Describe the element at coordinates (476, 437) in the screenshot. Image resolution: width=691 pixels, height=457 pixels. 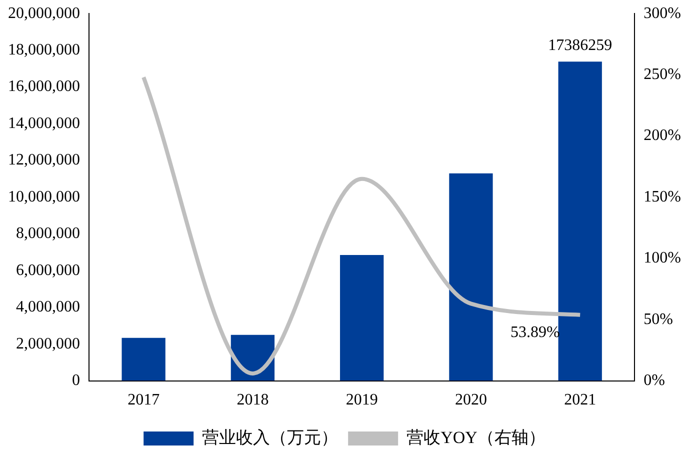
I see `legend-label: 营收YOY（右轴）` at that location.